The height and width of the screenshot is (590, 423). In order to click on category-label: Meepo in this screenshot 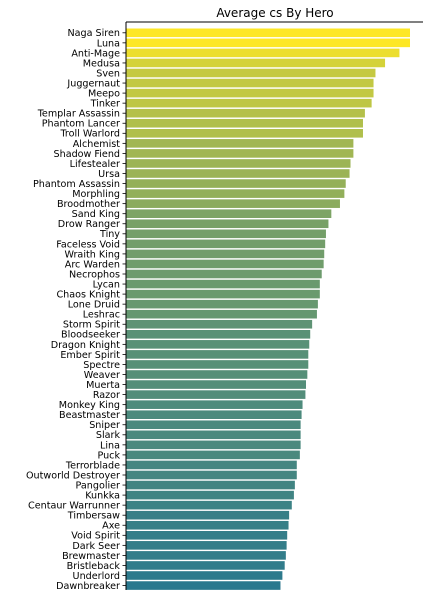, I will do `click(104, 94)`.